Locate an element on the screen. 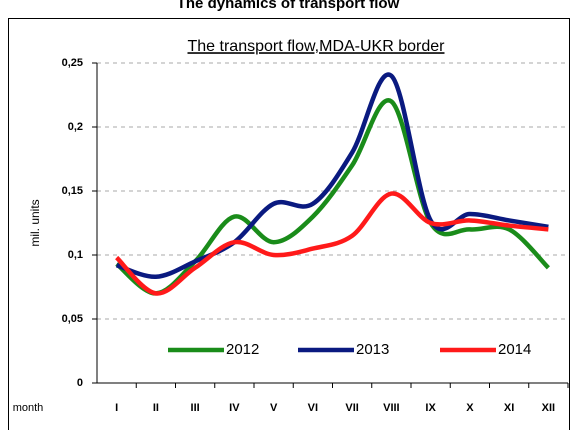 The width and height of the screenshot is (576, 430). chart-subtitle: The transport flow,MDA-UKR border is located at coordinates (317, 46).